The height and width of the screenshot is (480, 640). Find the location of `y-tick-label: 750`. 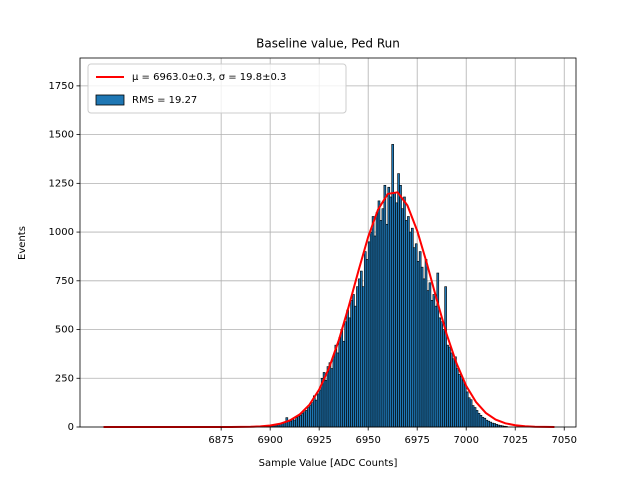

y-tick-label: 750 is located at coordinates (64, 281).